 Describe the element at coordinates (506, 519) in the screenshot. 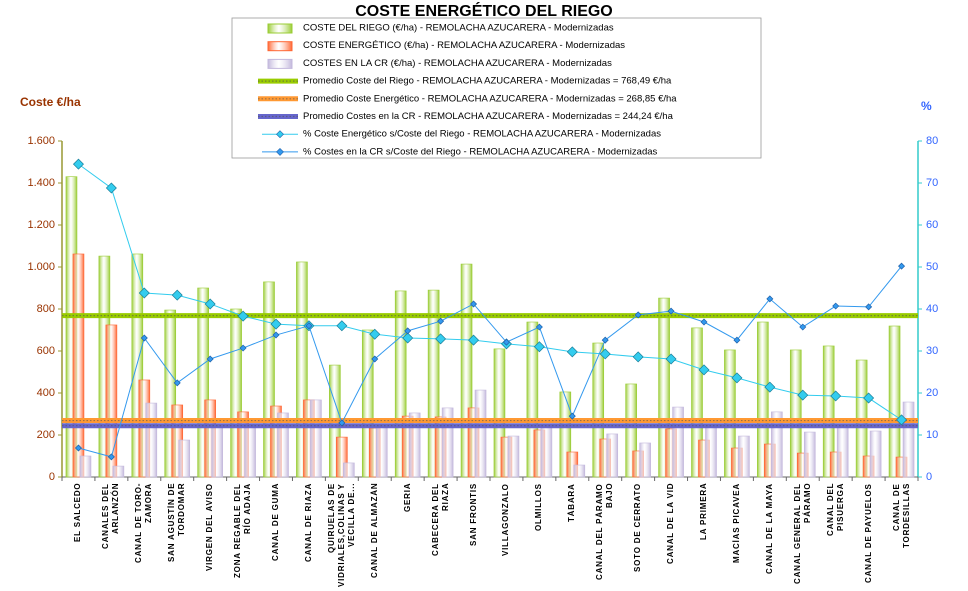

I see `x-tick-label: VILLAGONZALO` at that location.